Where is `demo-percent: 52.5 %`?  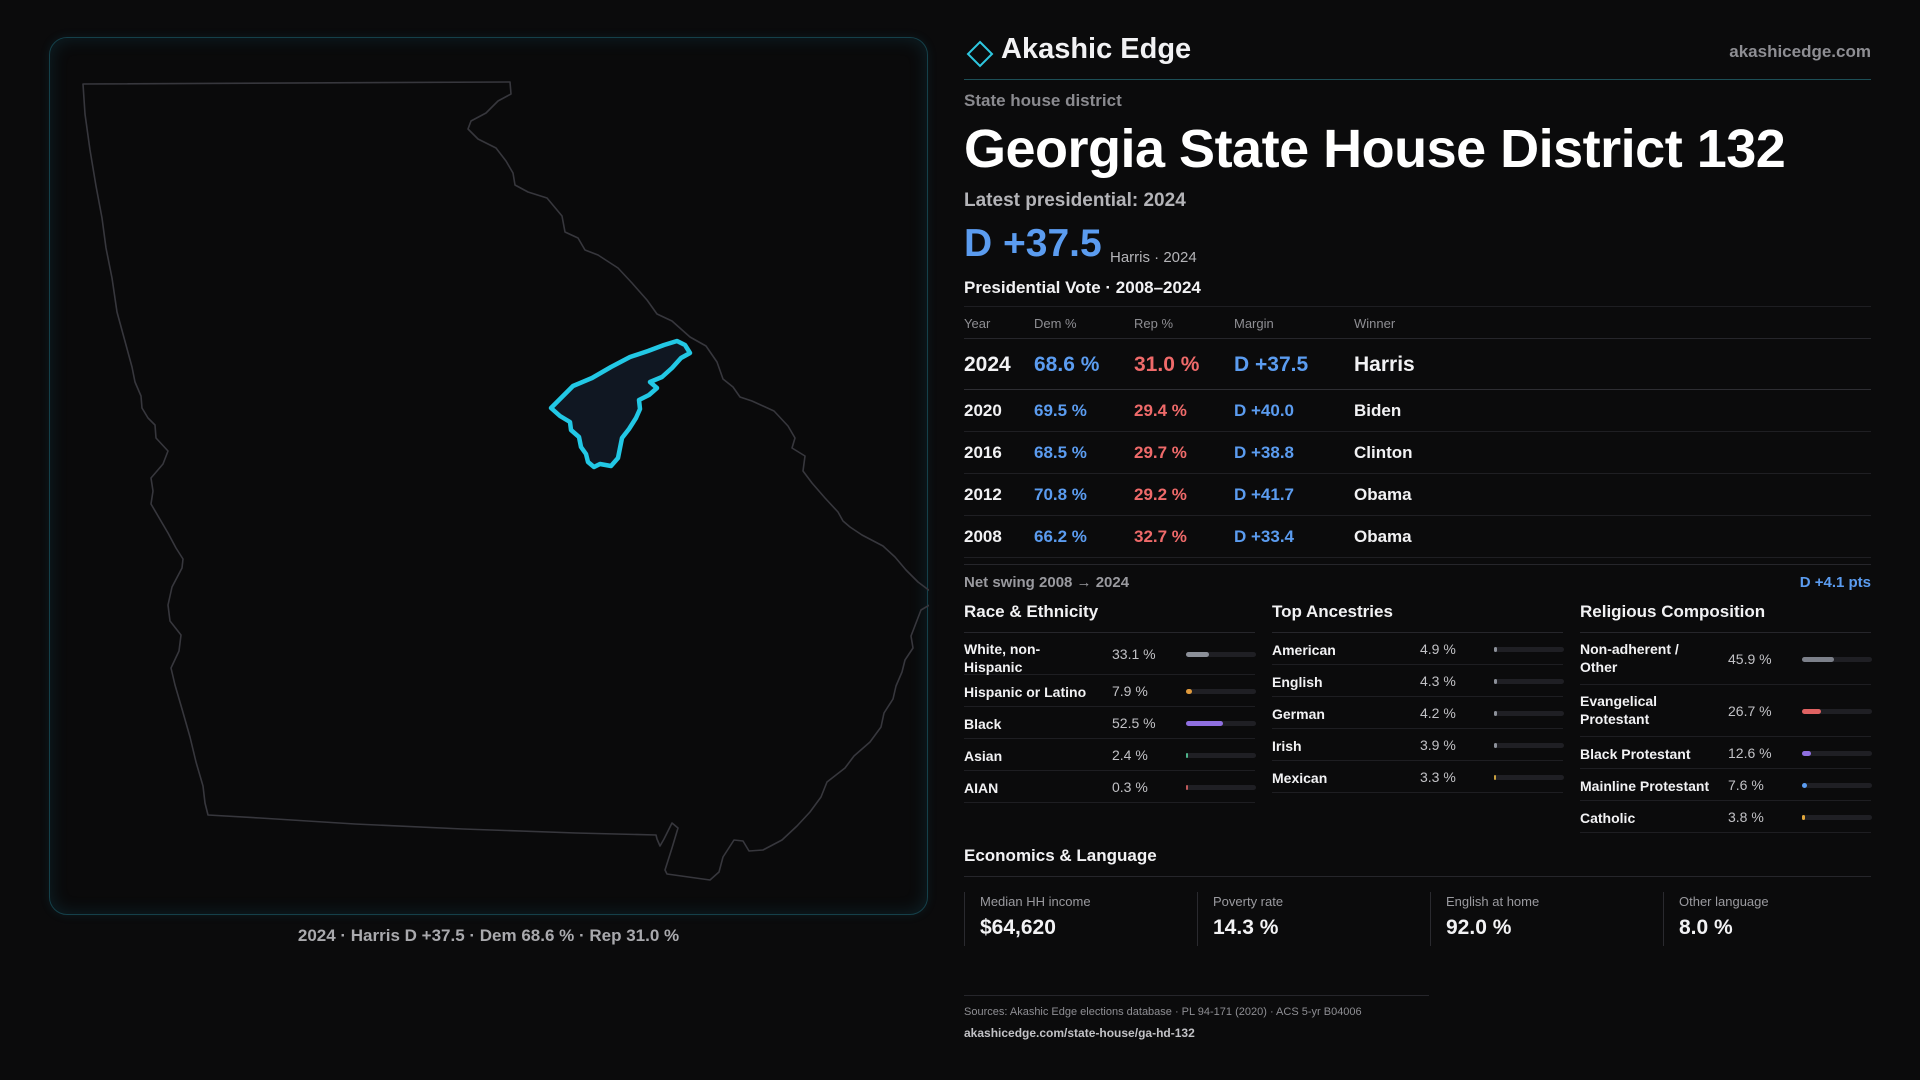
demo-percent: 52.5 % is located at coordinates (1134, 723).